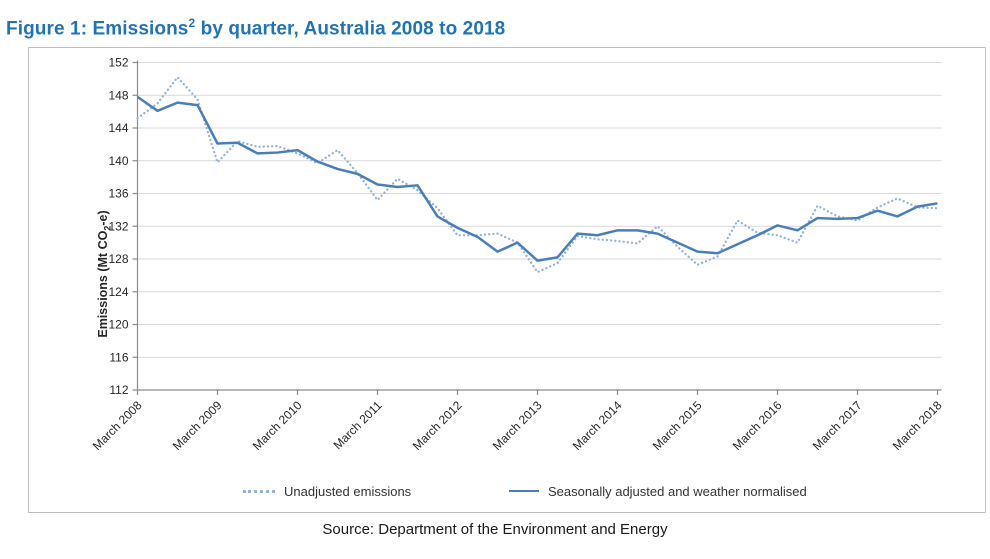 The height and width of the screenshot is (559, 990). Describe the element at coordinates (757, 425) in the screenshot. I see `x-tick-label: March 2016` at that location.